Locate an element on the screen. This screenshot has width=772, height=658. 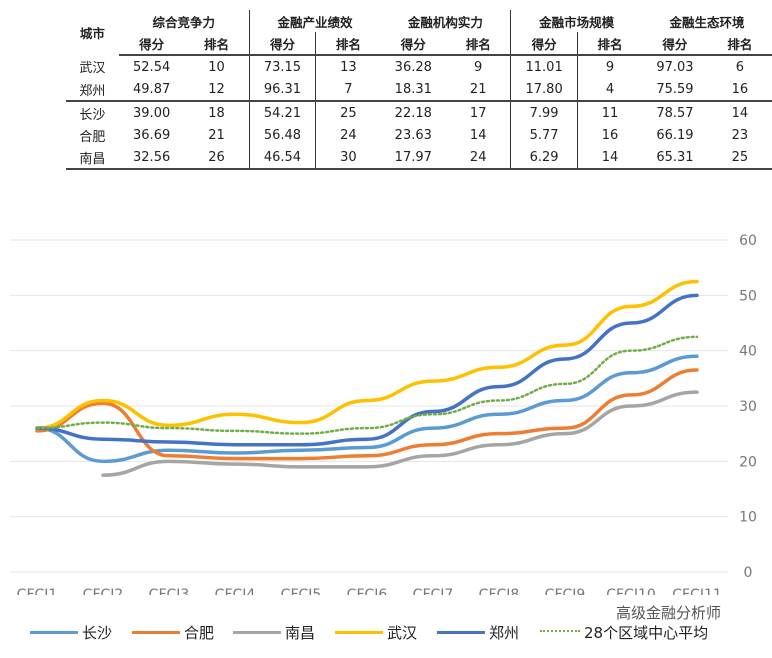
table-row: 南昌 32.56 26 46.54 30 17.97 24 6.29 14 65.31 25 is located at coordinates (419, 158).